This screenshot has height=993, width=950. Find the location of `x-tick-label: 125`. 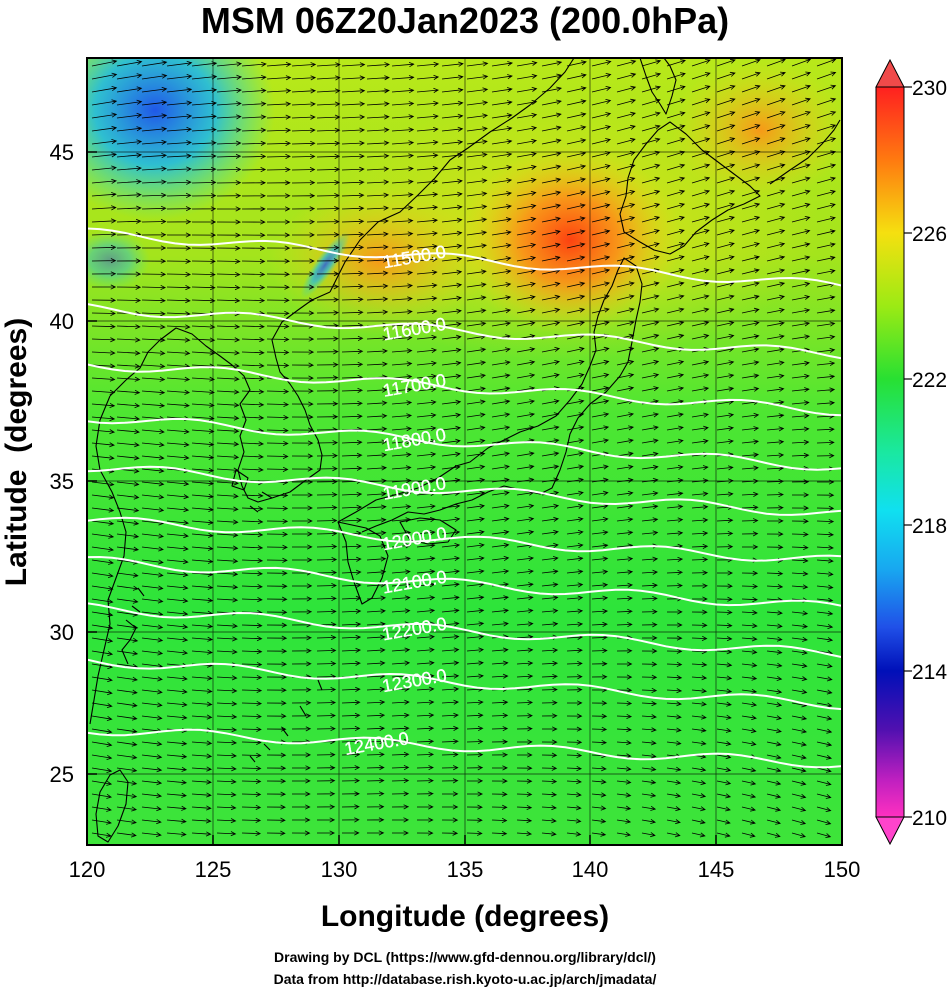

x-tick-label: 125 is located at coordinates (213, 869).